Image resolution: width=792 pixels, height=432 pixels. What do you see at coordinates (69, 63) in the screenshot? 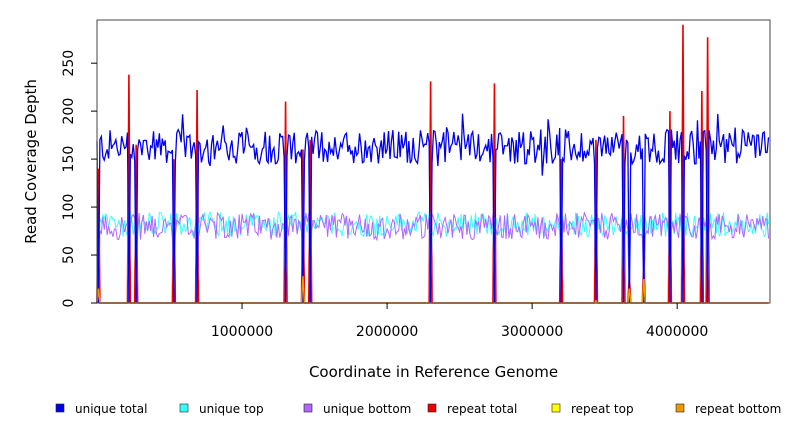
I see `y-tick-label: 250` at bounding box center [69, 63].